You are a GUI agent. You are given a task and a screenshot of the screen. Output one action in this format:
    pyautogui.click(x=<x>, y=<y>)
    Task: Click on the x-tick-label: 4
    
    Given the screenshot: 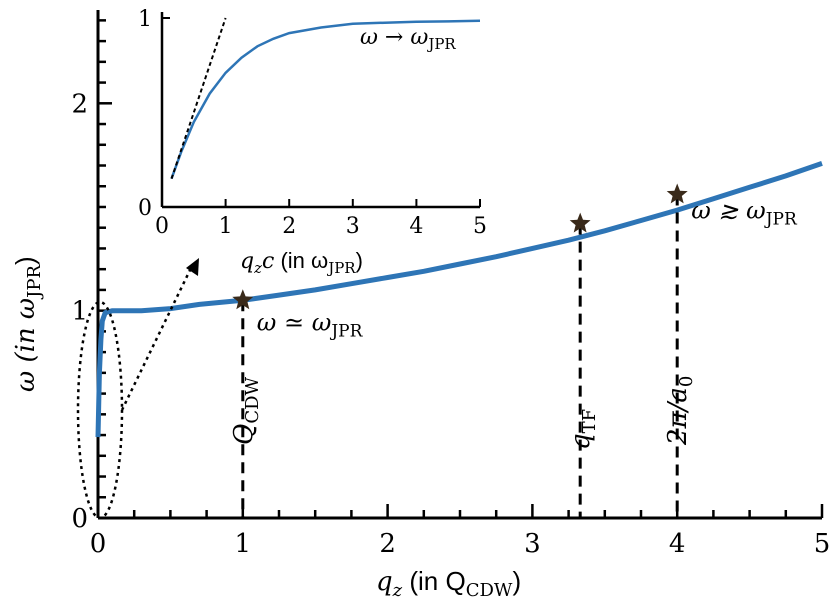 What is the action you would take?
    pyautogui.click(x=677, y=544)
    